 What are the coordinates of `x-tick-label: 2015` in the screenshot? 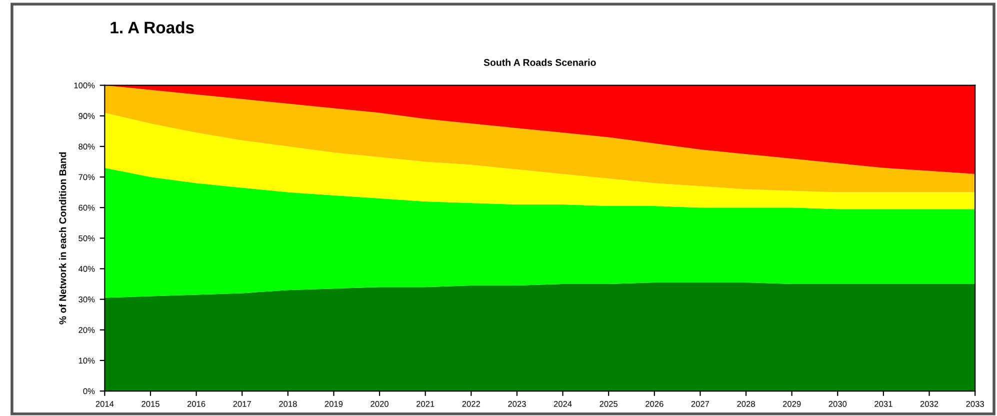 It's located at (151, 403).